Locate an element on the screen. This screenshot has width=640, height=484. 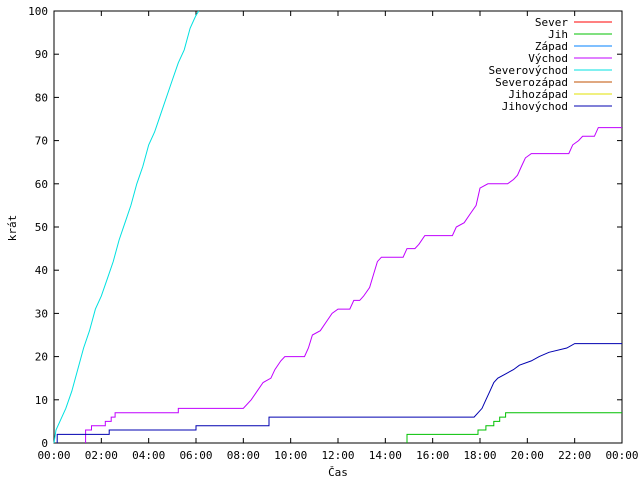
x-tick-label: 18:00 is located at coordinates (479, 455).